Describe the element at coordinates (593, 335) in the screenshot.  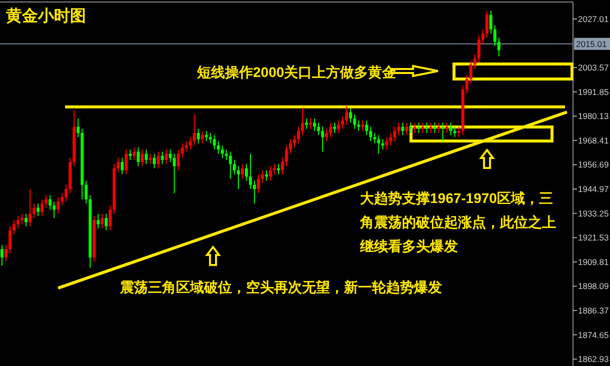
I see `y-tick-label: 1874.65` at that location.